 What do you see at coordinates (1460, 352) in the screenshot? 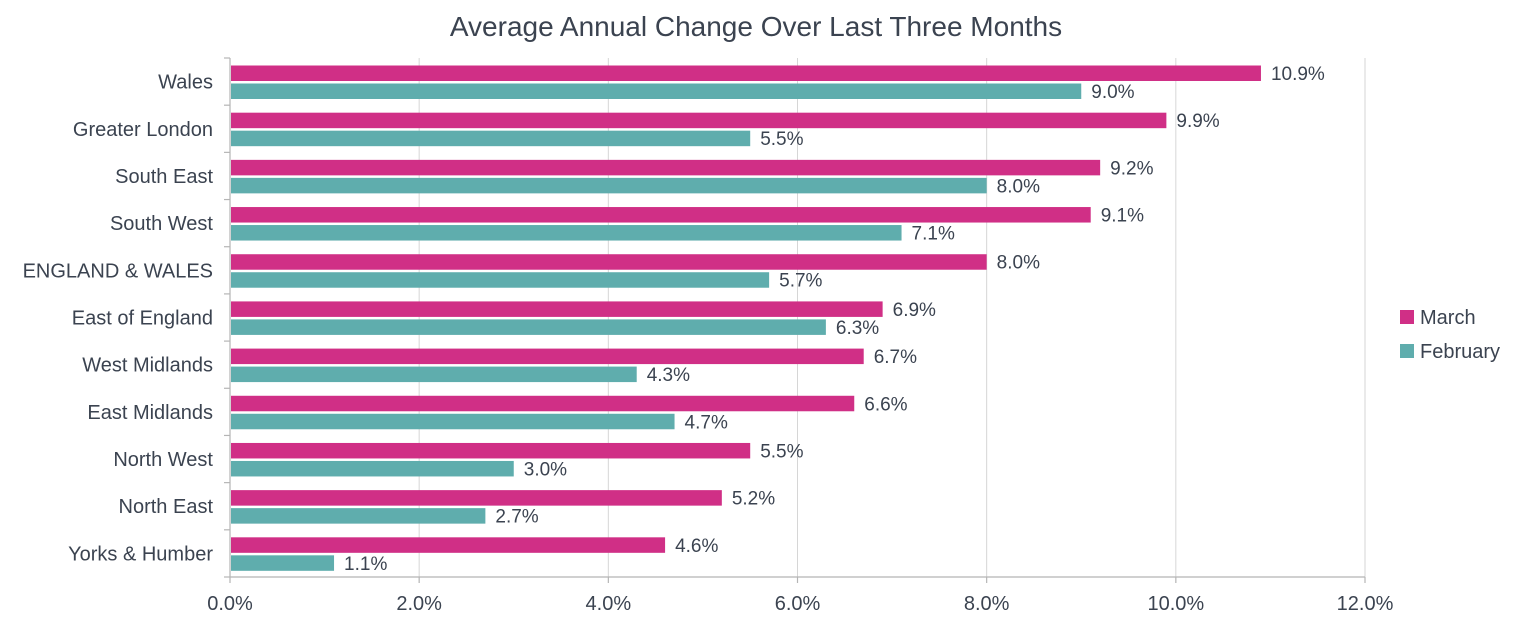
I see `legend-label-february: February` at bounding box center [1460, 352].